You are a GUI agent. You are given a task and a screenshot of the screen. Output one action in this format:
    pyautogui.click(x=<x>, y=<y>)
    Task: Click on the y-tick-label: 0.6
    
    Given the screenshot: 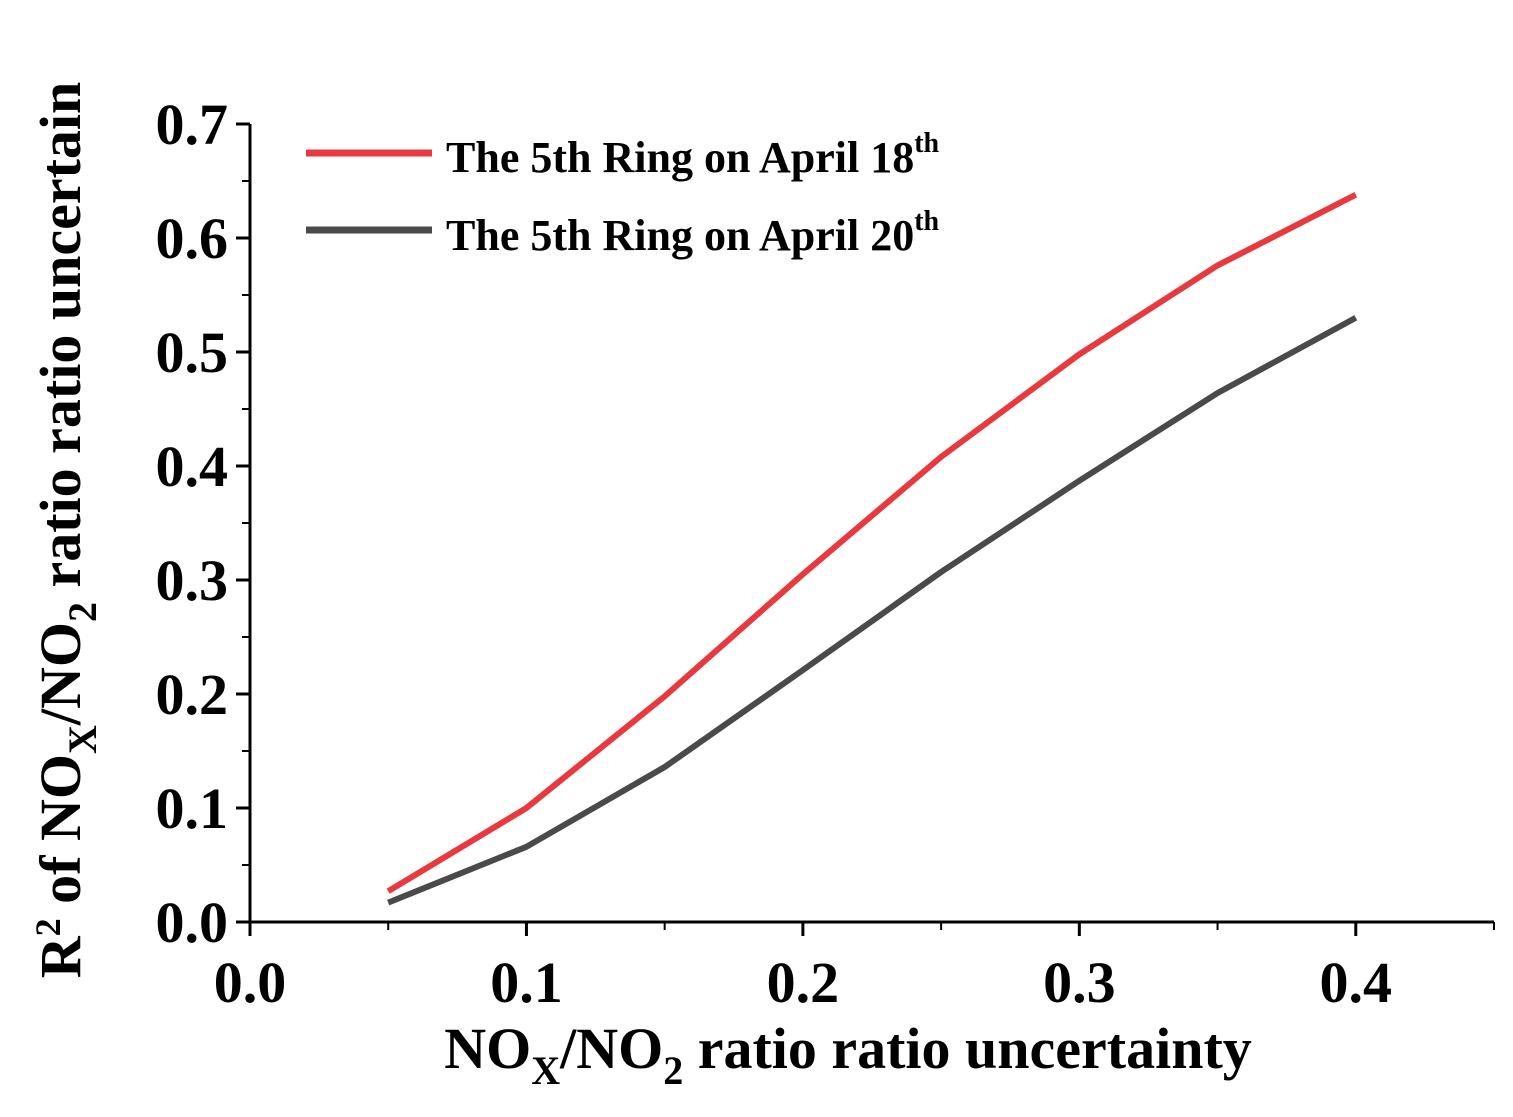 What is the action you would take?
    pyautogui.click(x=192, y=238)
    